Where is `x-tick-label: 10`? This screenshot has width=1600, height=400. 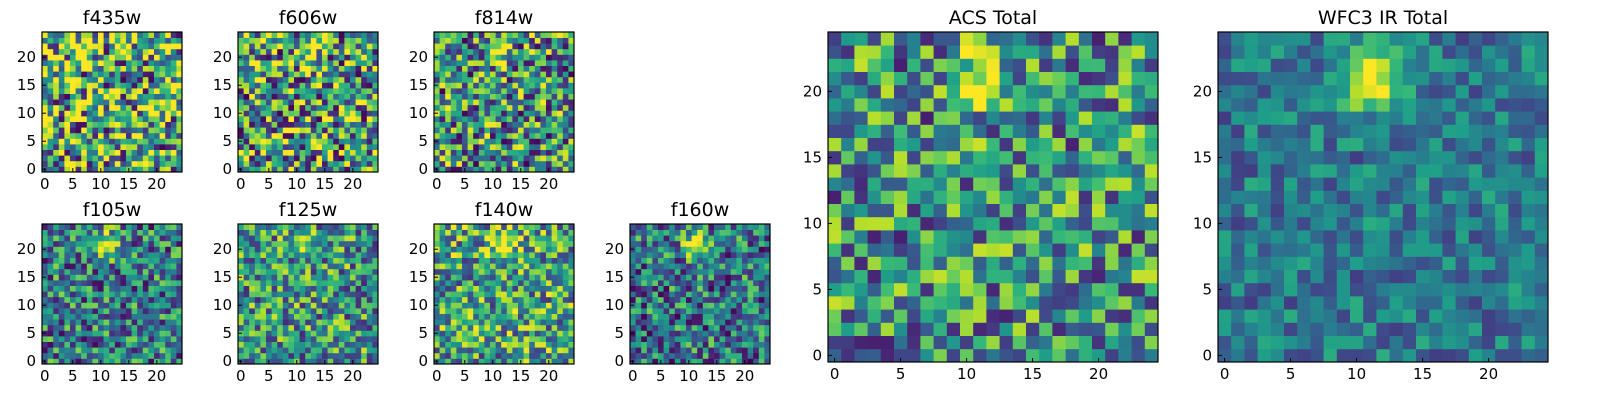
x-tick-label: 10 is located at coordinates (100, 184).